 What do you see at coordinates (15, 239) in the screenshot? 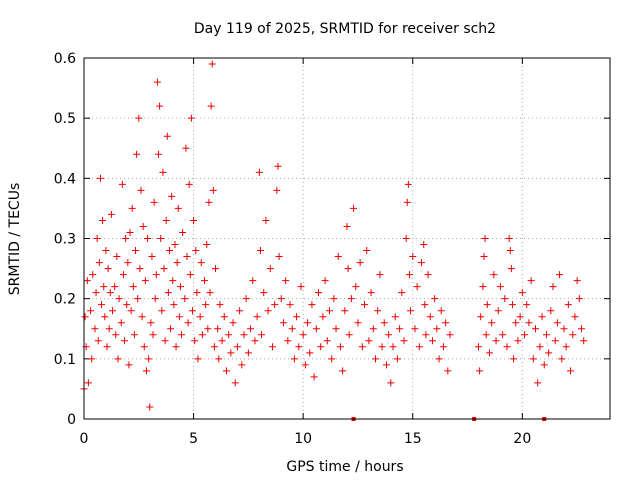
I see `y-axis-label: SRMTID / TECUs` at bounding box center [15, 239].